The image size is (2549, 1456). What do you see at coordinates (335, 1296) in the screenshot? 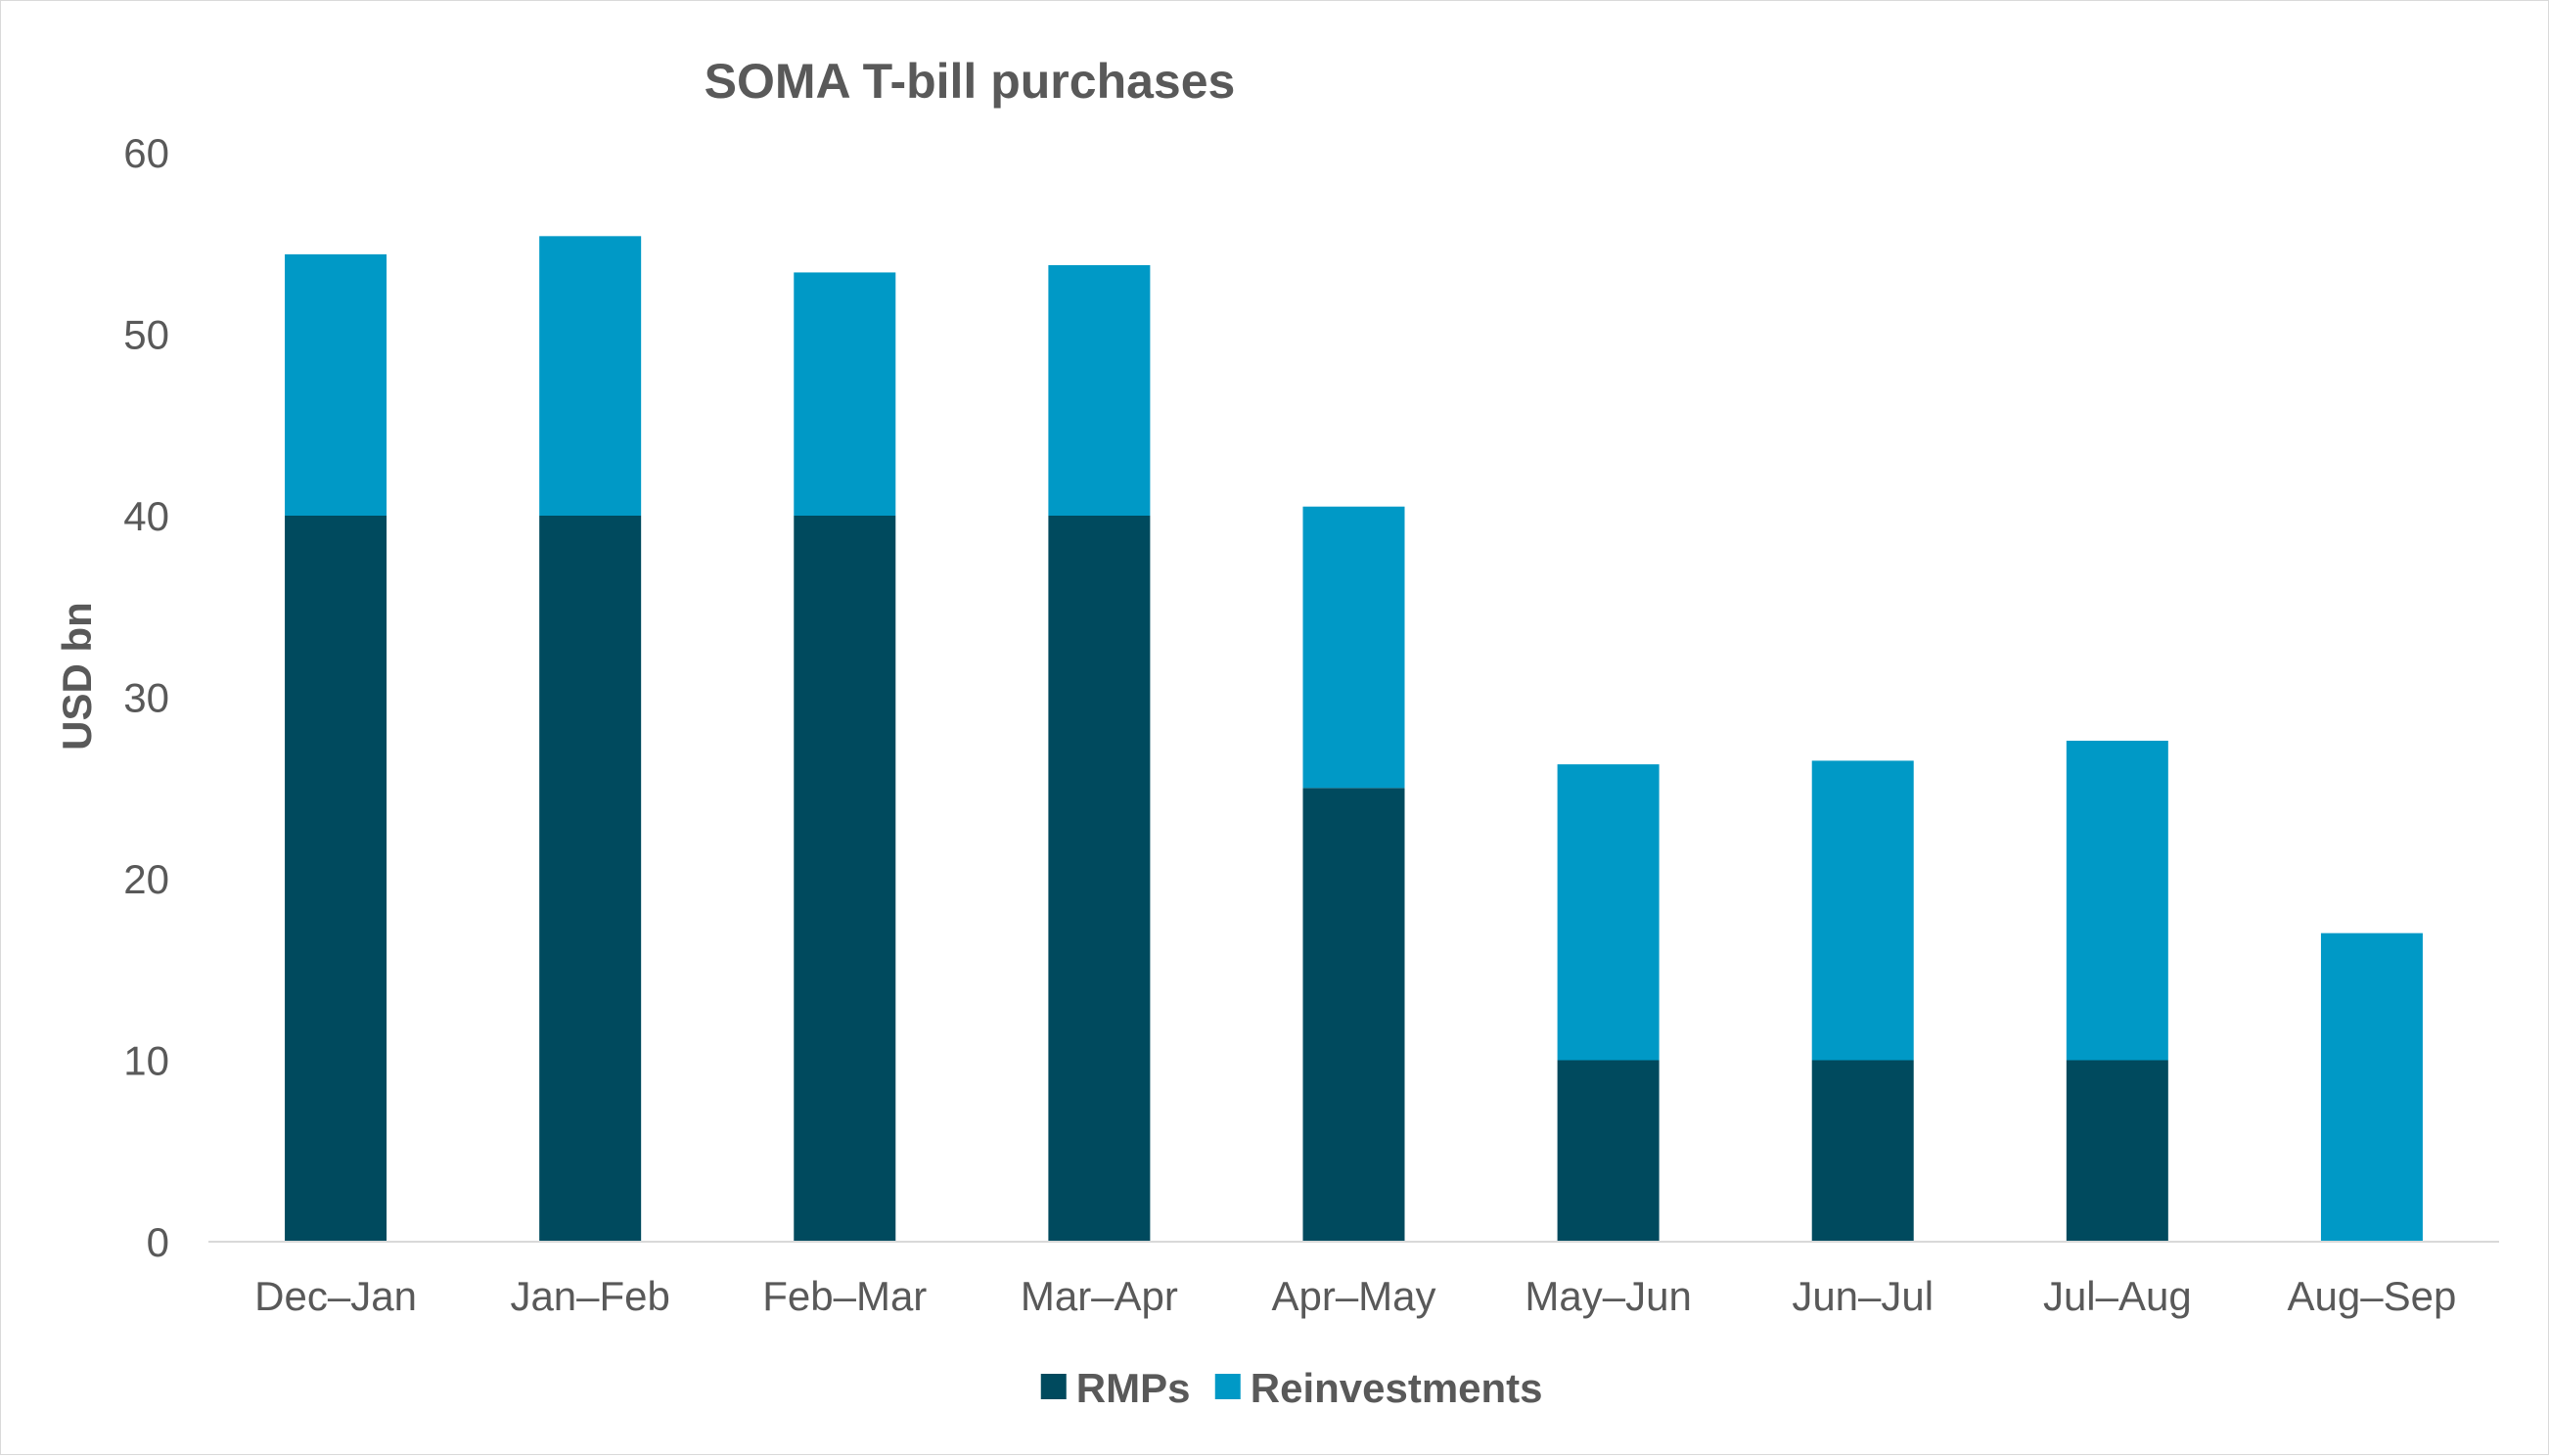
I see `x-tick-label: Dec–Jan` at bounding box center [335, 1296].